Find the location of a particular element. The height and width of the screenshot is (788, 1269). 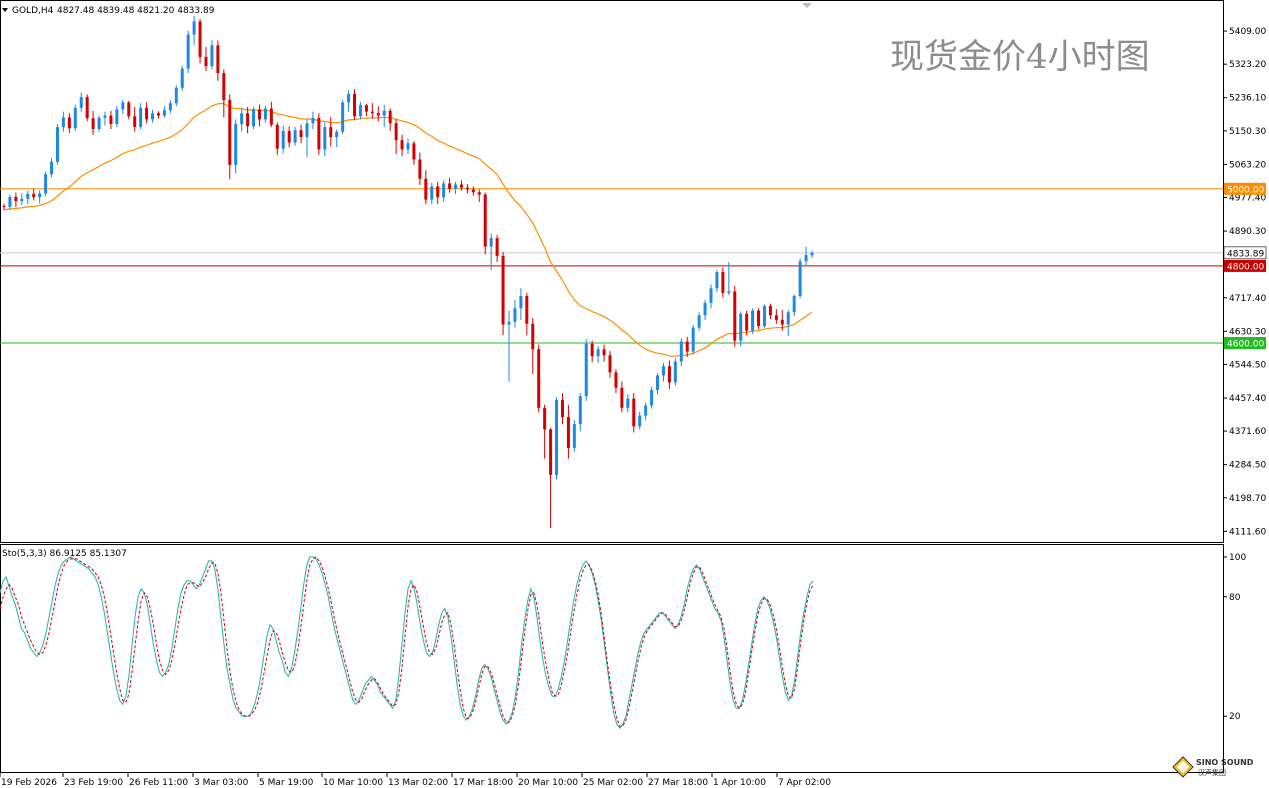

stochastic-main-line is located at coordinates (407, 643).